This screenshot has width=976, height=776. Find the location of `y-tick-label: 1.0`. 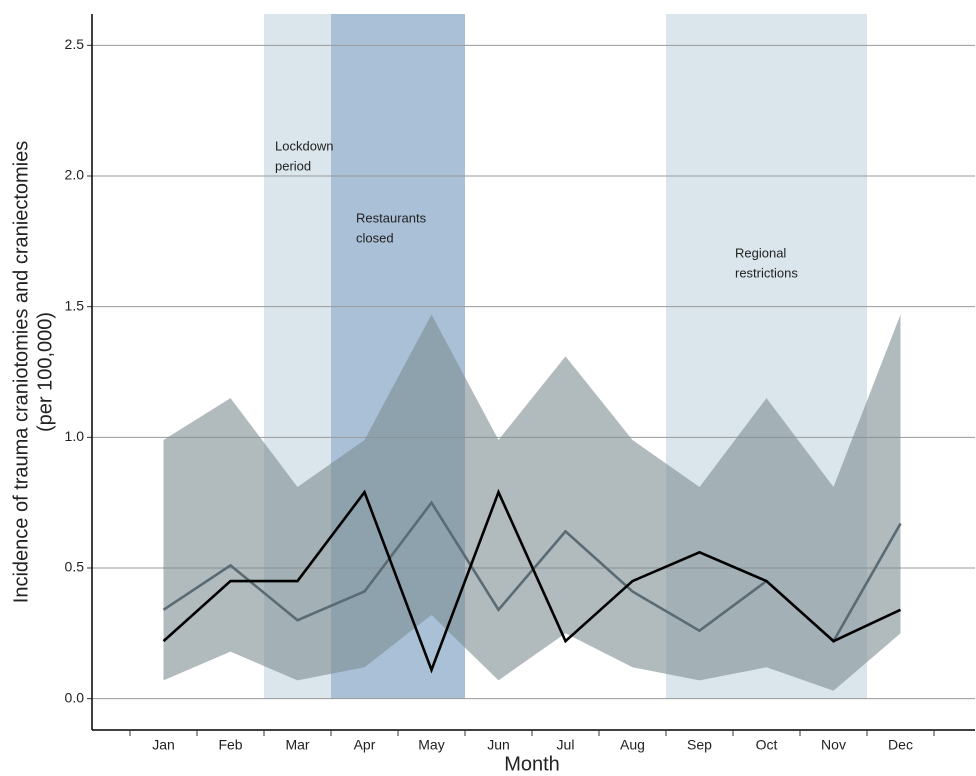

y-tick-label: 1.0 is located at coordinates (75, 436).